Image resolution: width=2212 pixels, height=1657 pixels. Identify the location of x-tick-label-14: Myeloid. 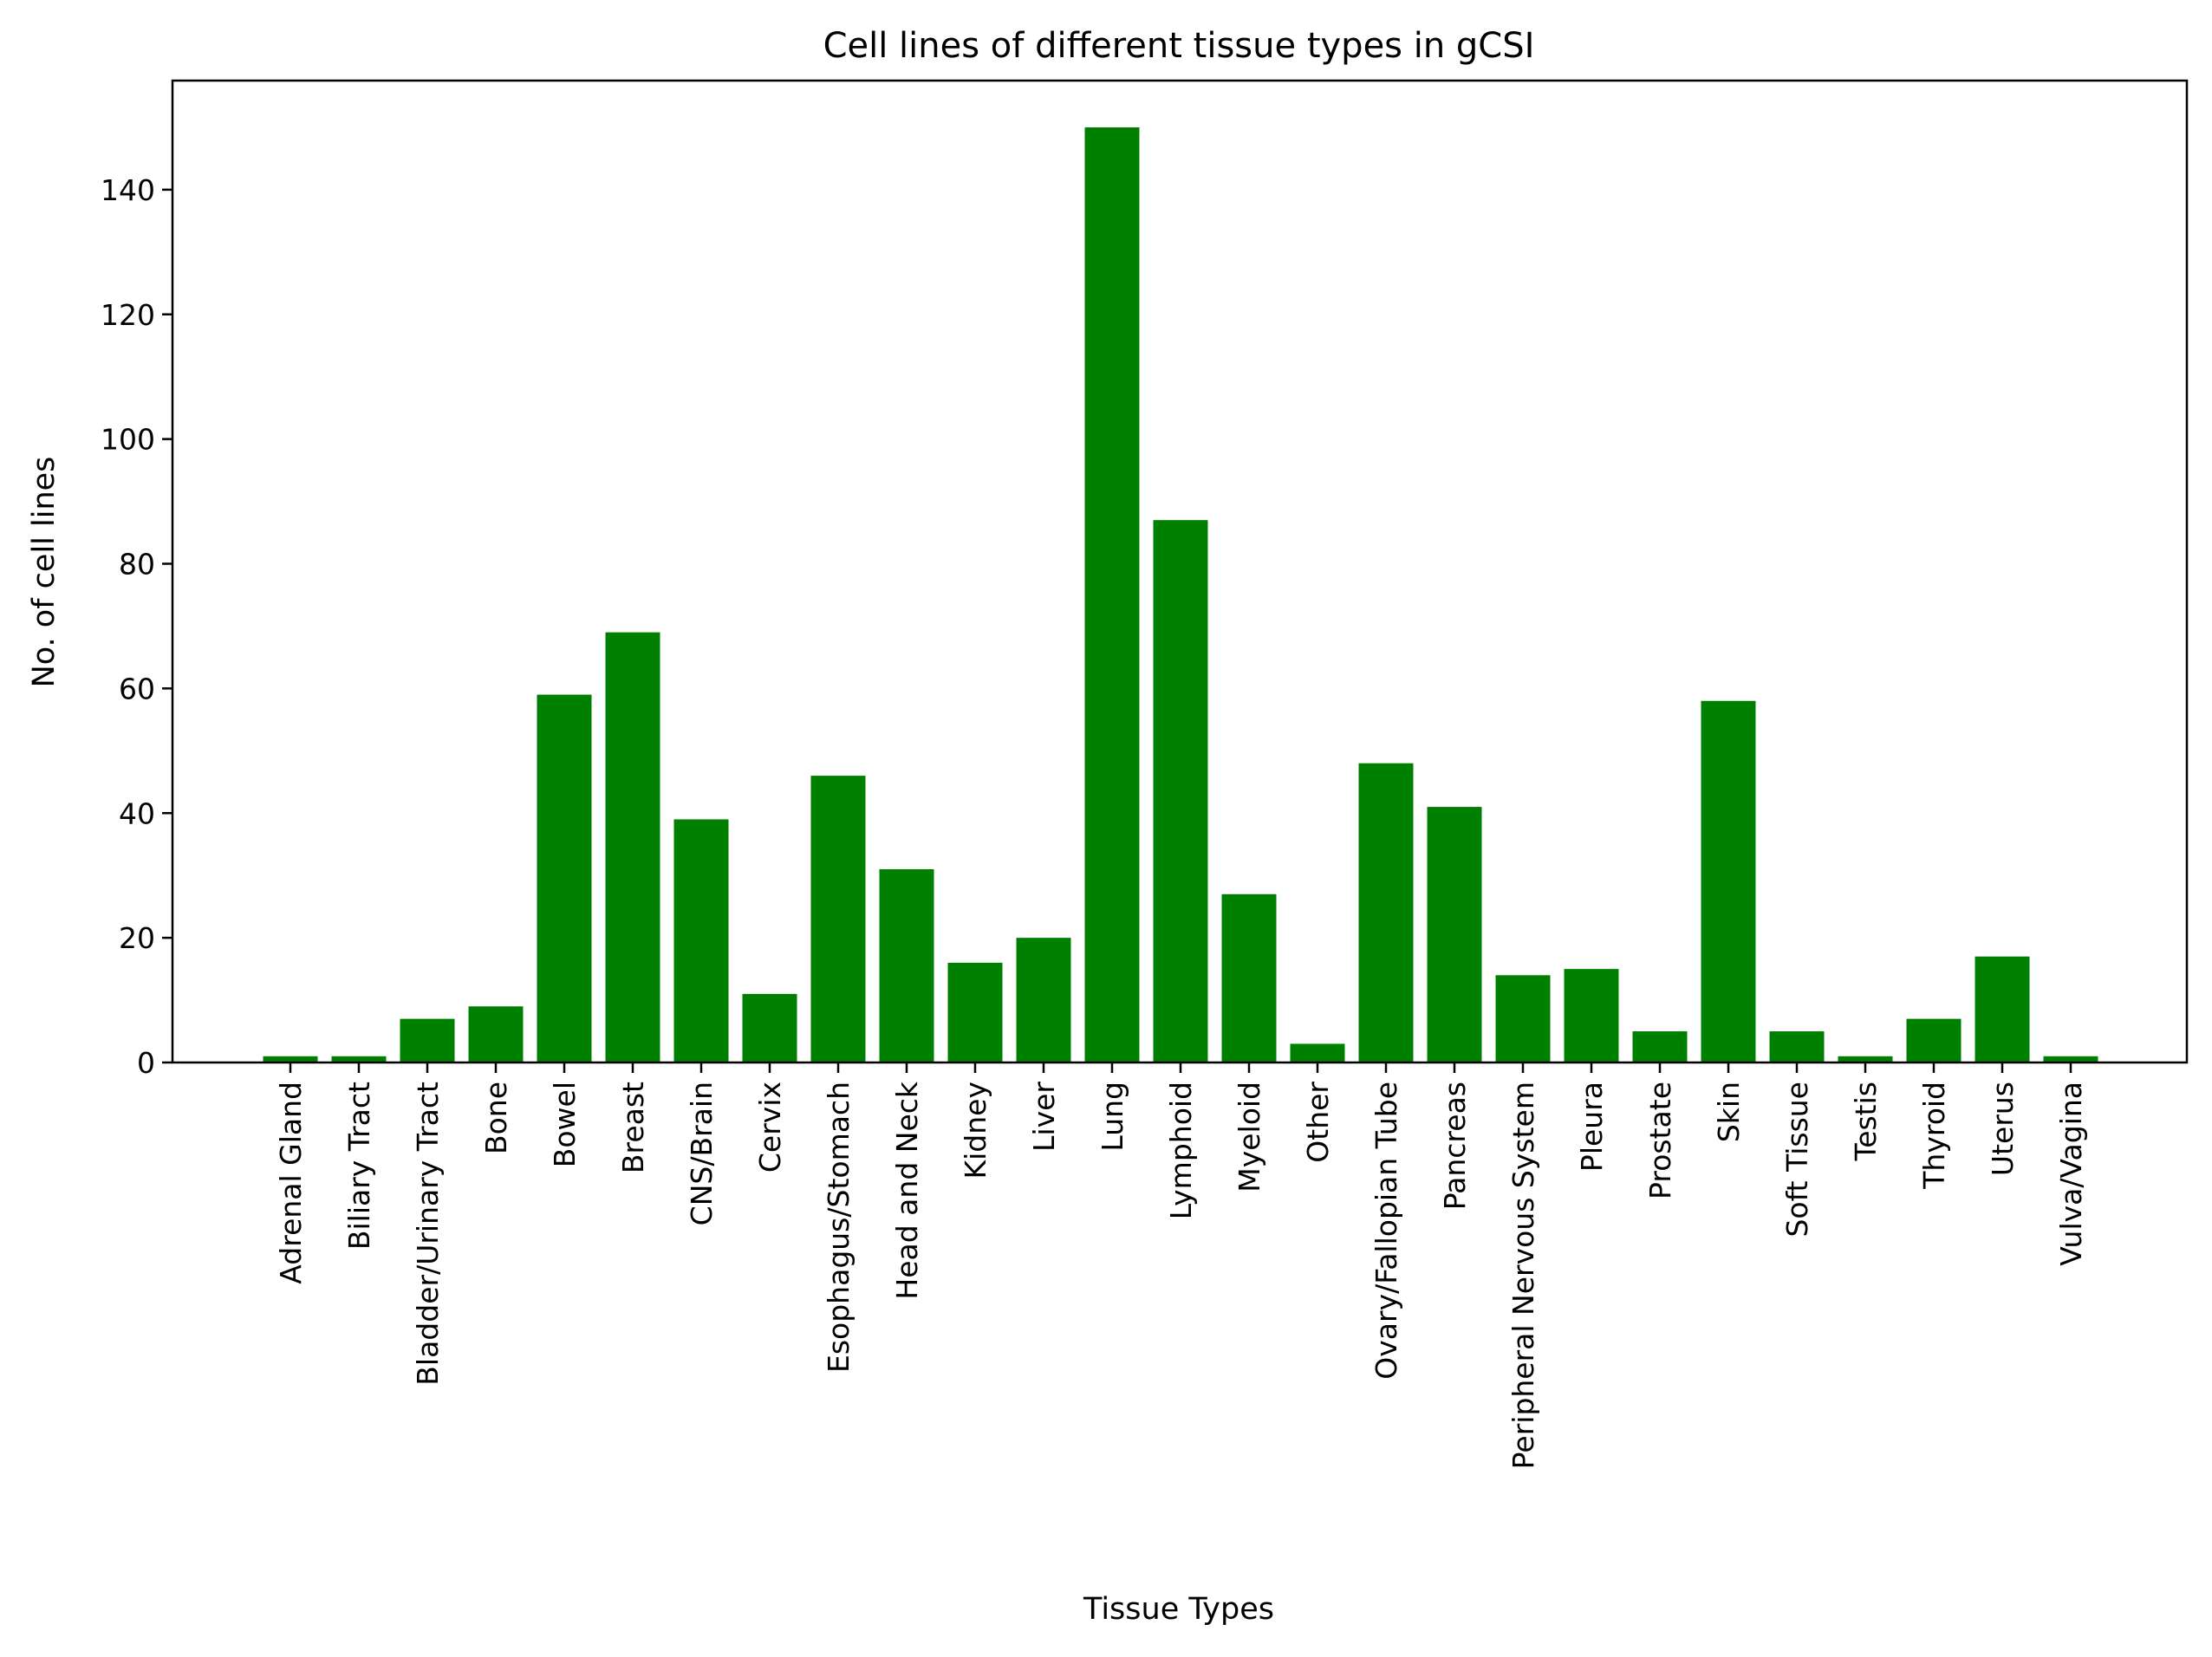
(1249, 1137).